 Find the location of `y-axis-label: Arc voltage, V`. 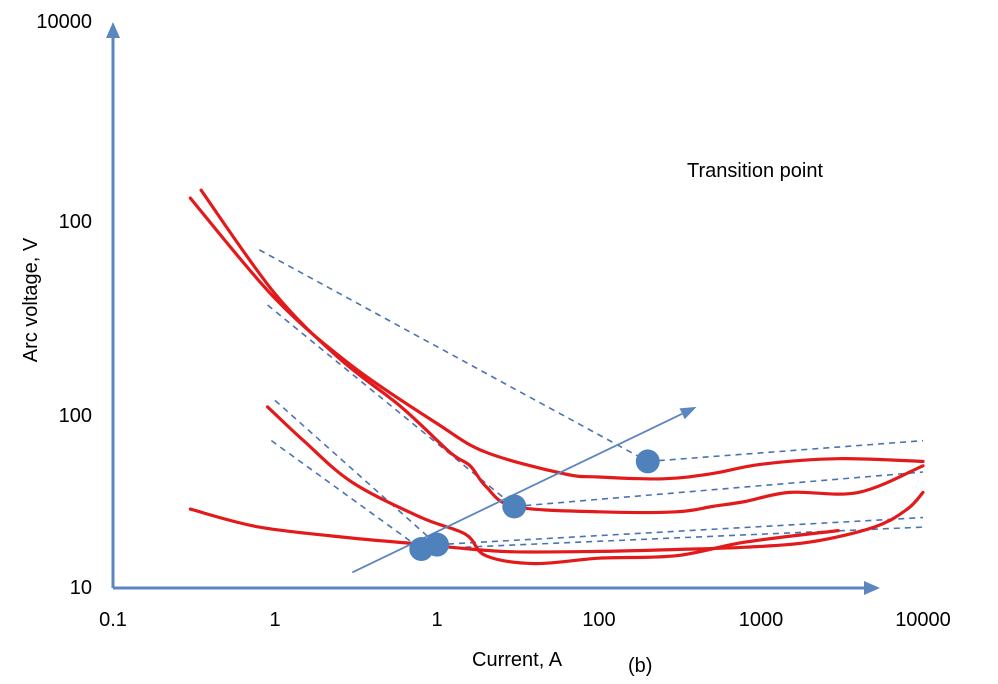

y-axis-label: Arc voltage, V is located at coordinates (31, 299).